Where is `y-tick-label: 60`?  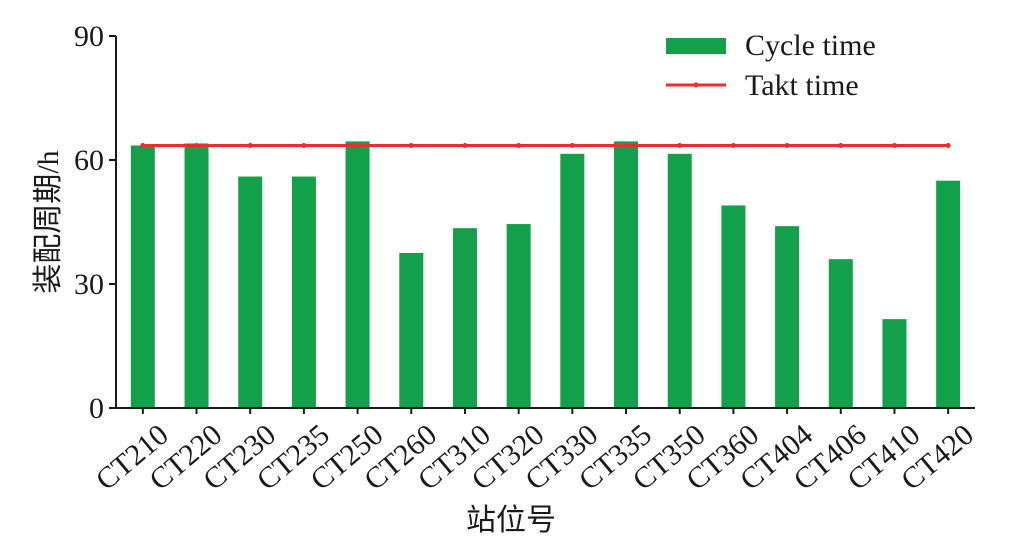 y-tick-label: 60 is located at coordinates (89, 160).